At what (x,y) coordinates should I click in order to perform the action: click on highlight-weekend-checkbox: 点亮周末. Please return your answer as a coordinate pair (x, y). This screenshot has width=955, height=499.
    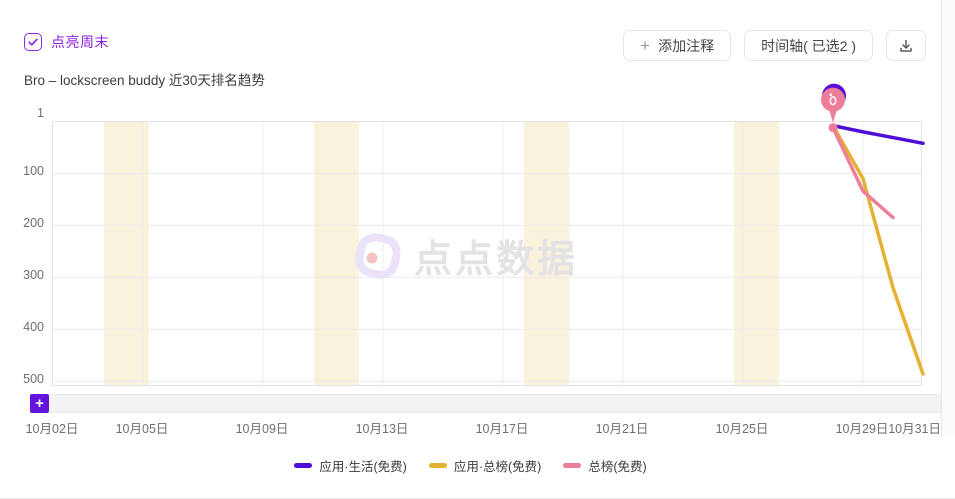
    Looking at the image, I should click on (66, 42).